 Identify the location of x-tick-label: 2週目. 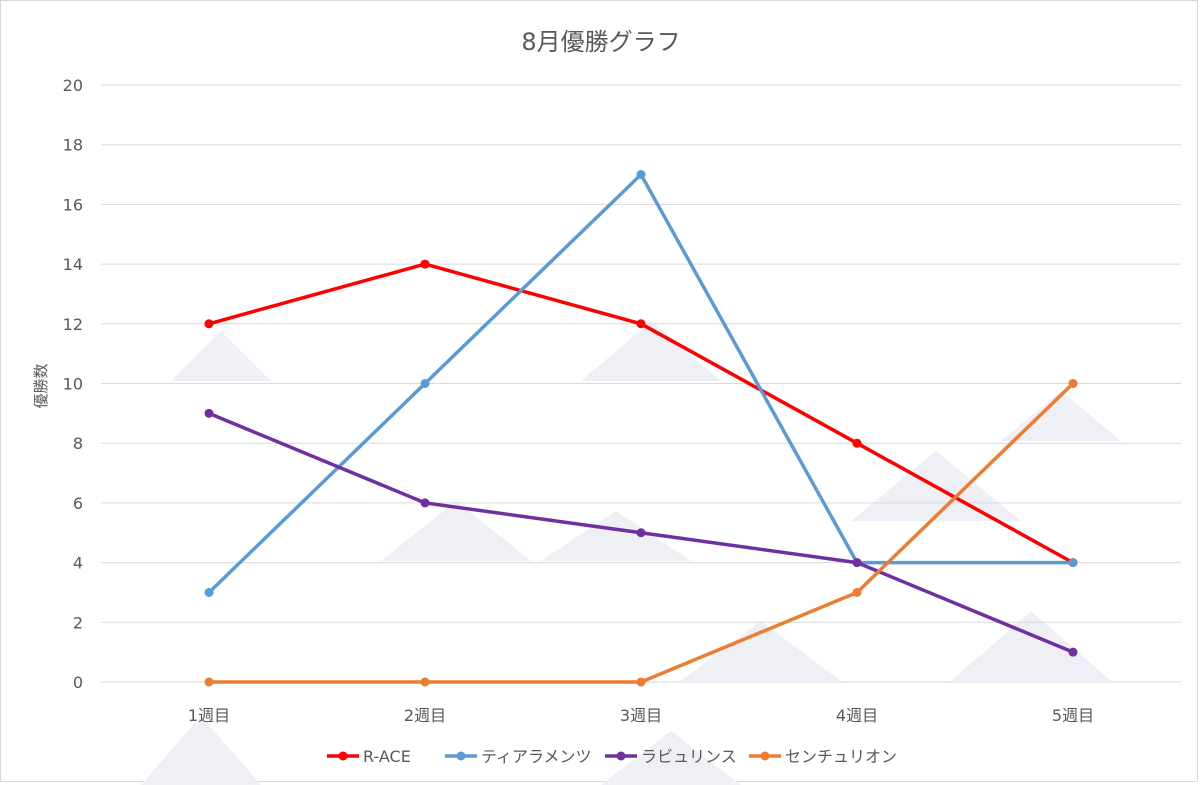
(425, 715).